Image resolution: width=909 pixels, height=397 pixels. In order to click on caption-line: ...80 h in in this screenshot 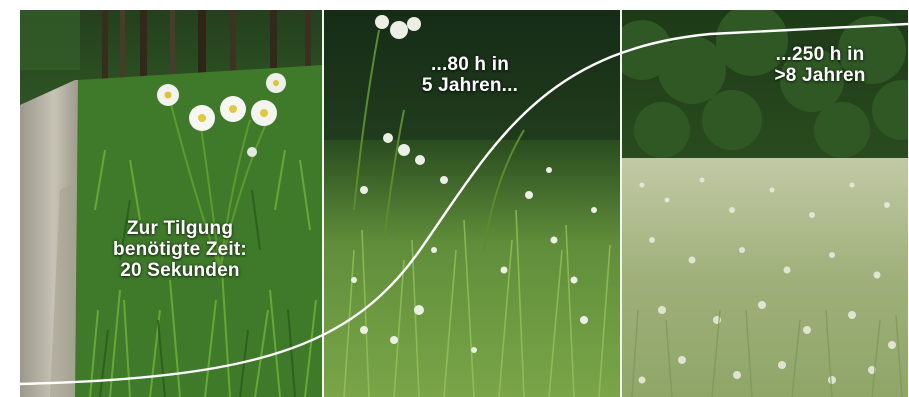, I will do `click(470, 64)`.